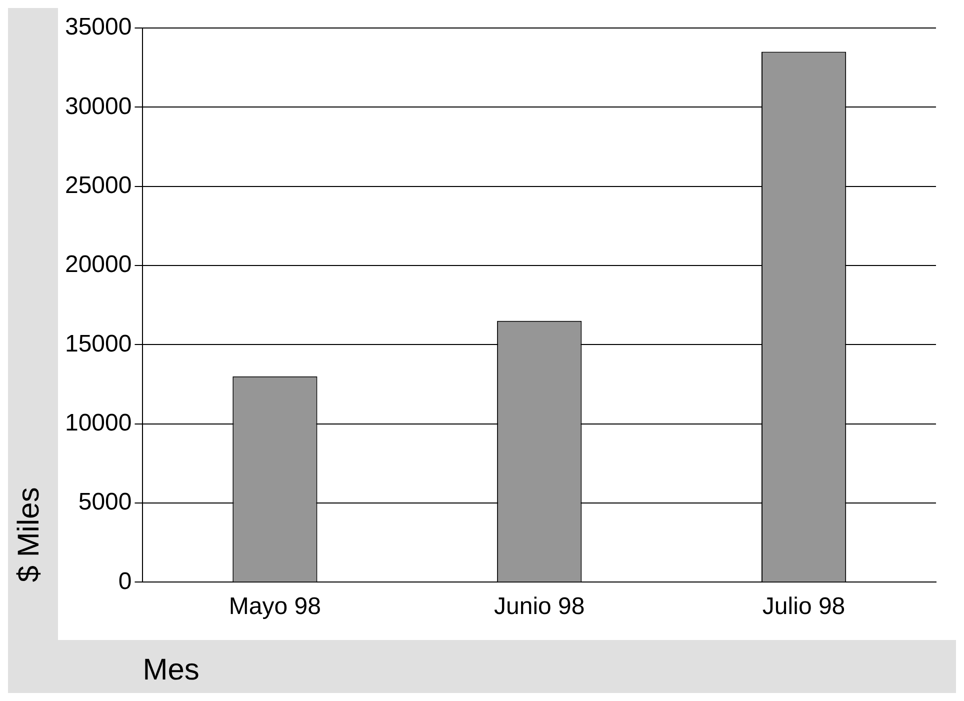  I want to click on y-tick-label: 15000, so click(98, 344).